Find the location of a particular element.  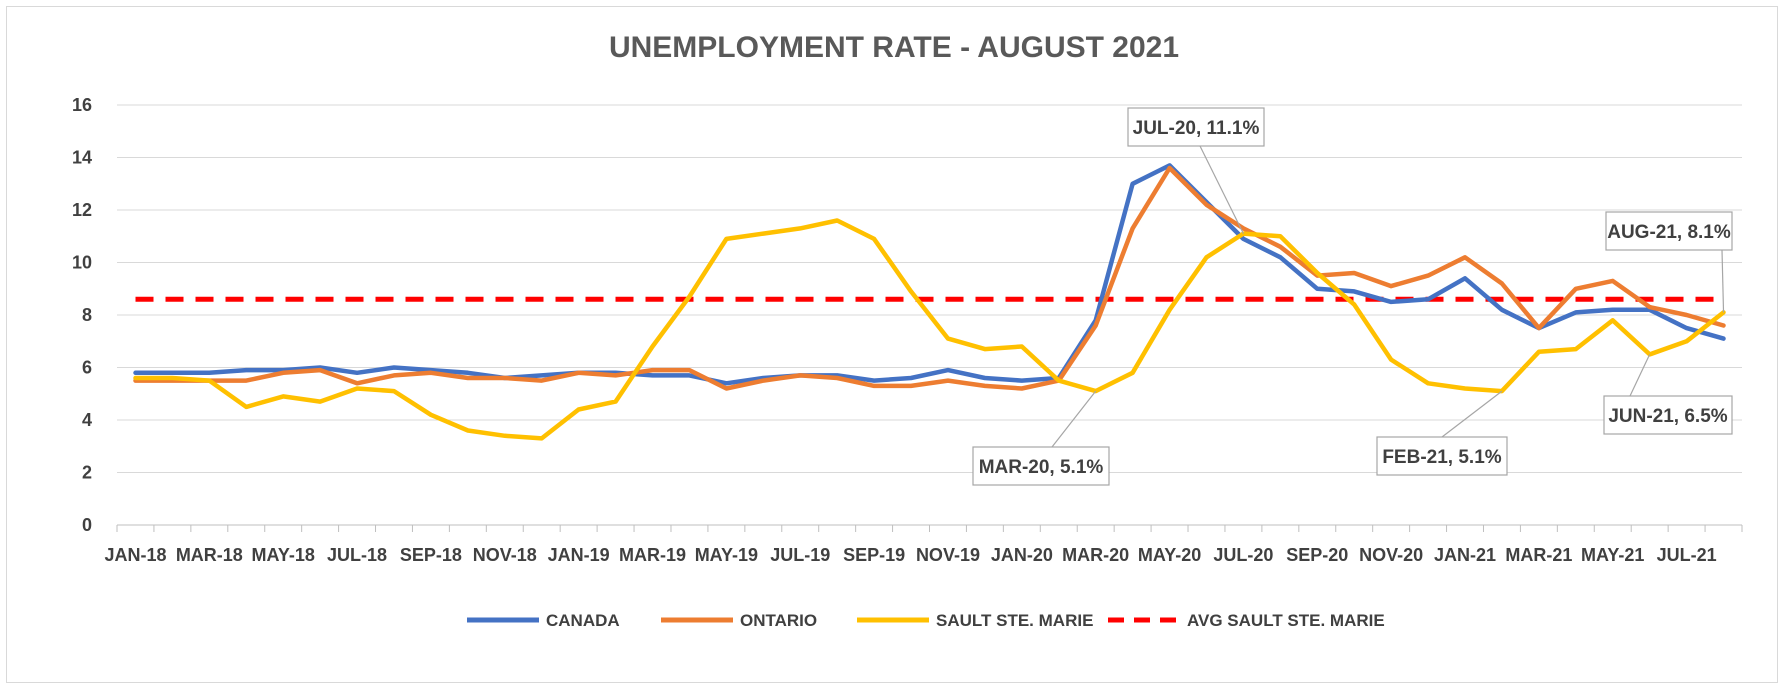

x-tick-label: JUL-20 is located at coordinates (1243, 555).